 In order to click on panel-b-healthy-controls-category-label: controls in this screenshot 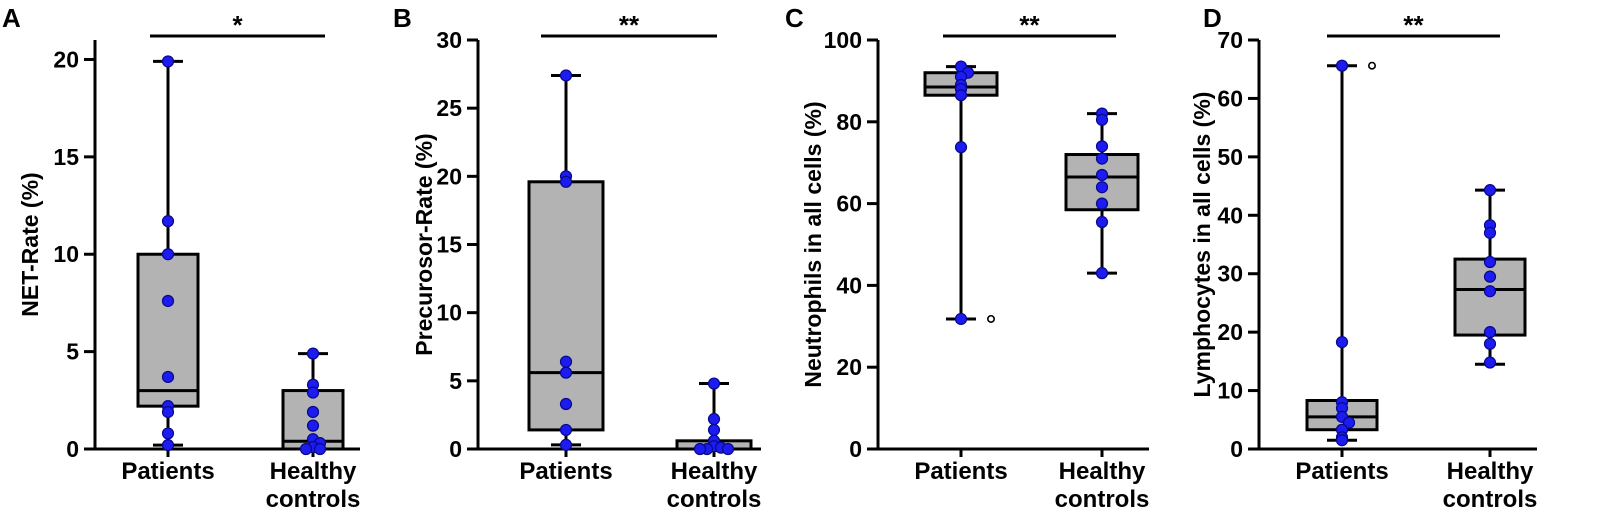, I will do `click(714, 499)`.